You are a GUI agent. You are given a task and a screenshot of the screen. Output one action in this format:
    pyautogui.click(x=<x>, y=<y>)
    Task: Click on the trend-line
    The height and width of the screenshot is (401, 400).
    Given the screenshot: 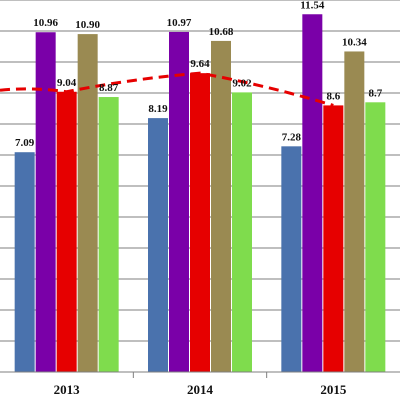 What is the action you would take?
    pyautogui.click(x=167, y=89)
    